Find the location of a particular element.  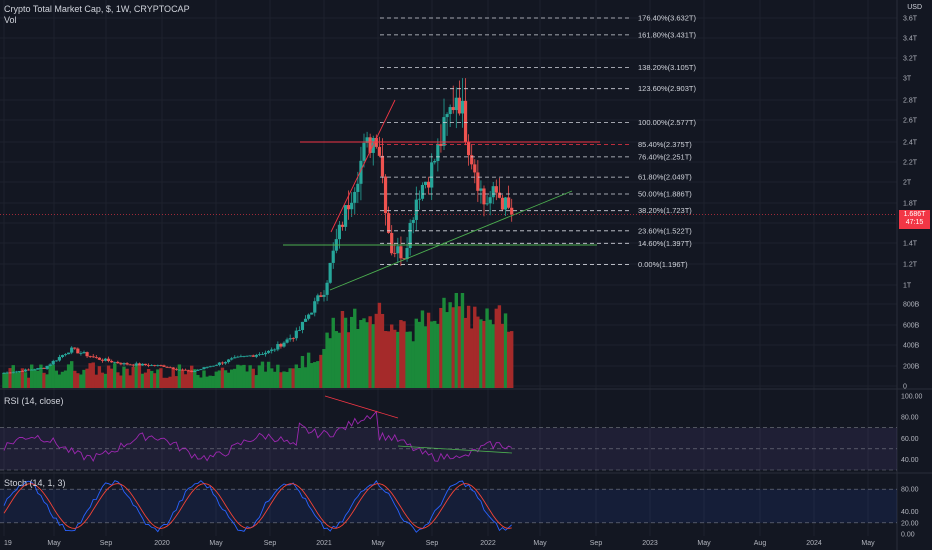

stoch-legend: Stoch (14, 1, 3) is located at coordinates (35, 483).